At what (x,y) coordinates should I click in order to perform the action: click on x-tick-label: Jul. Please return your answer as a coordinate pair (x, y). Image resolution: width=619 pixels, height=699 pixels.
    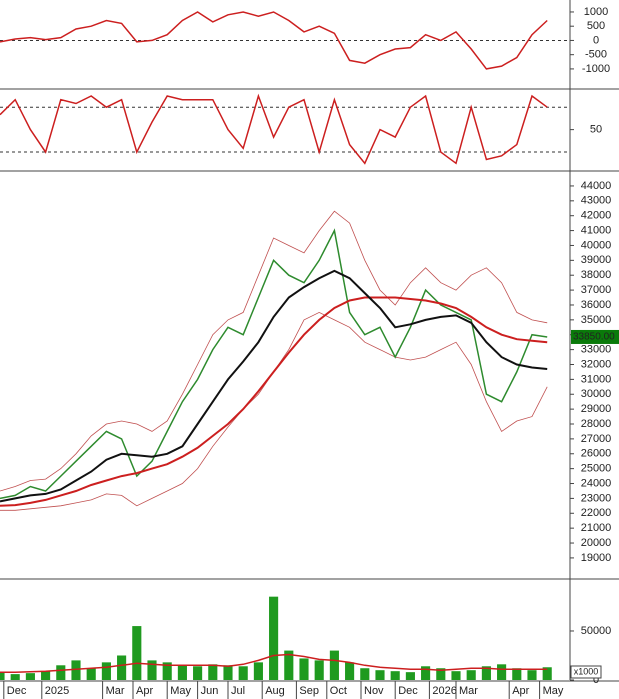
    Looking at the image, I should click on (238, 691).